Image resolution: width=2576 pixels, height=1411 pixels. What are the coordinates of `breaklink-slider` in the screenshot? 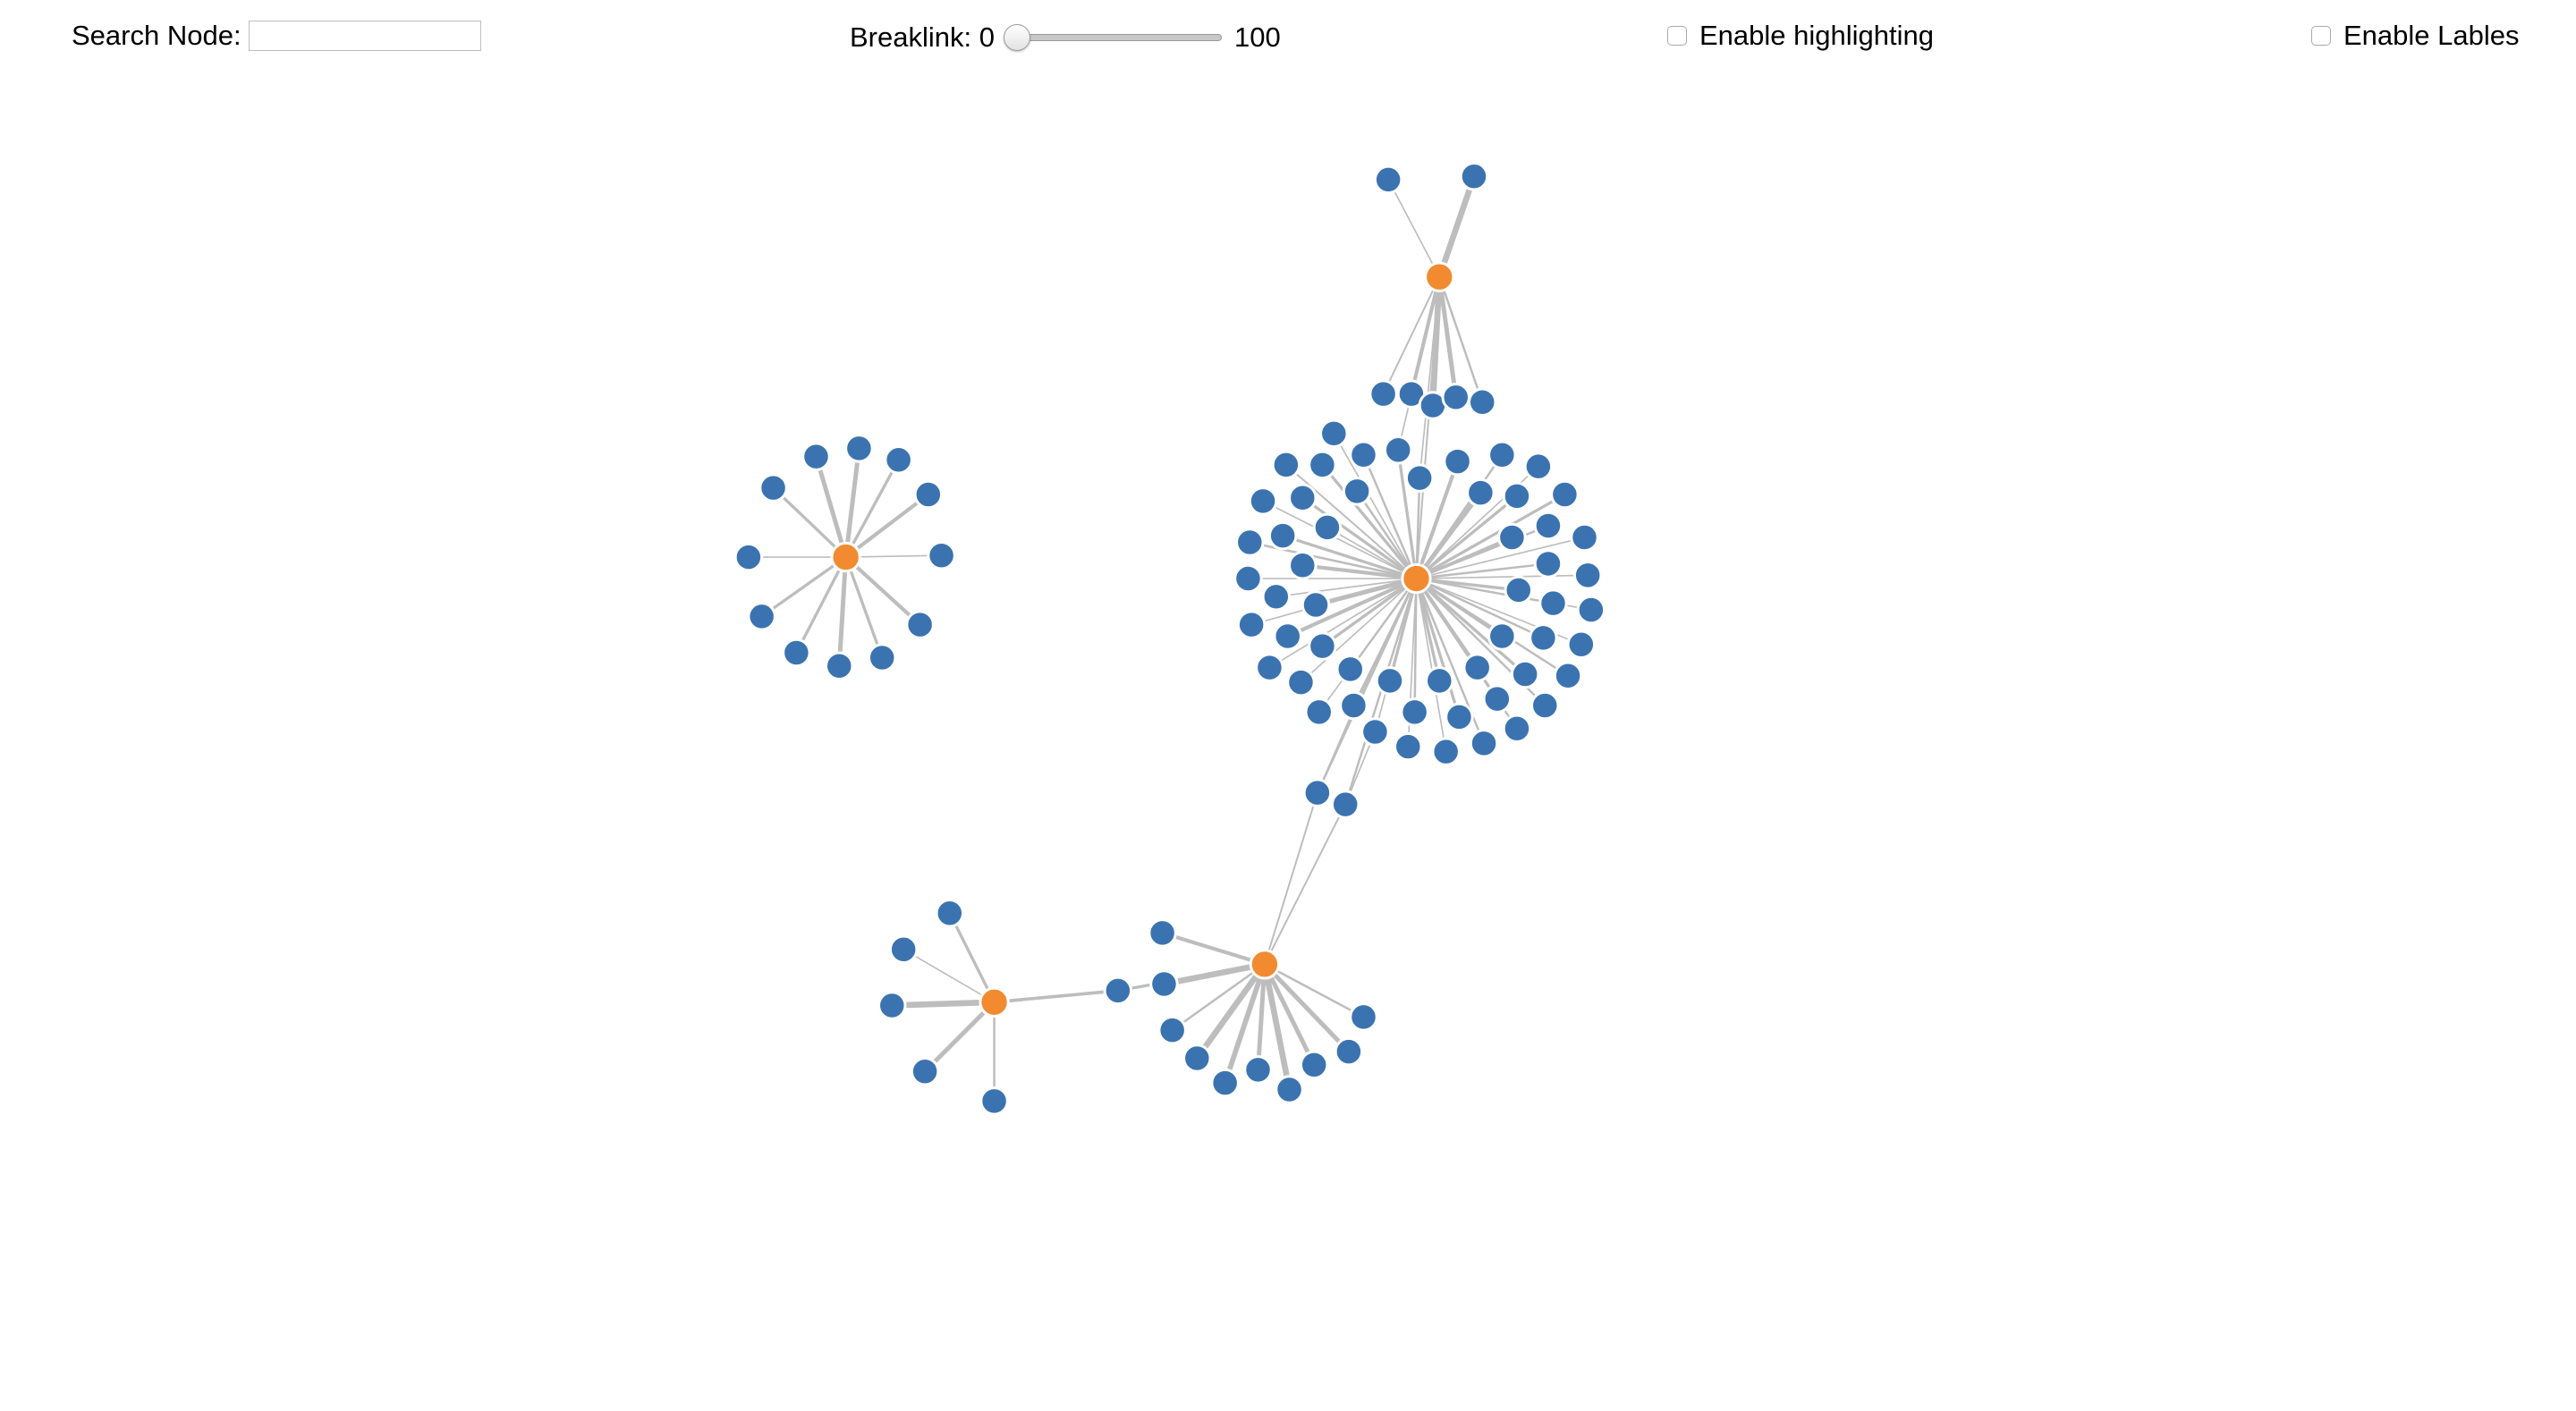 It's located at (1112, 38).